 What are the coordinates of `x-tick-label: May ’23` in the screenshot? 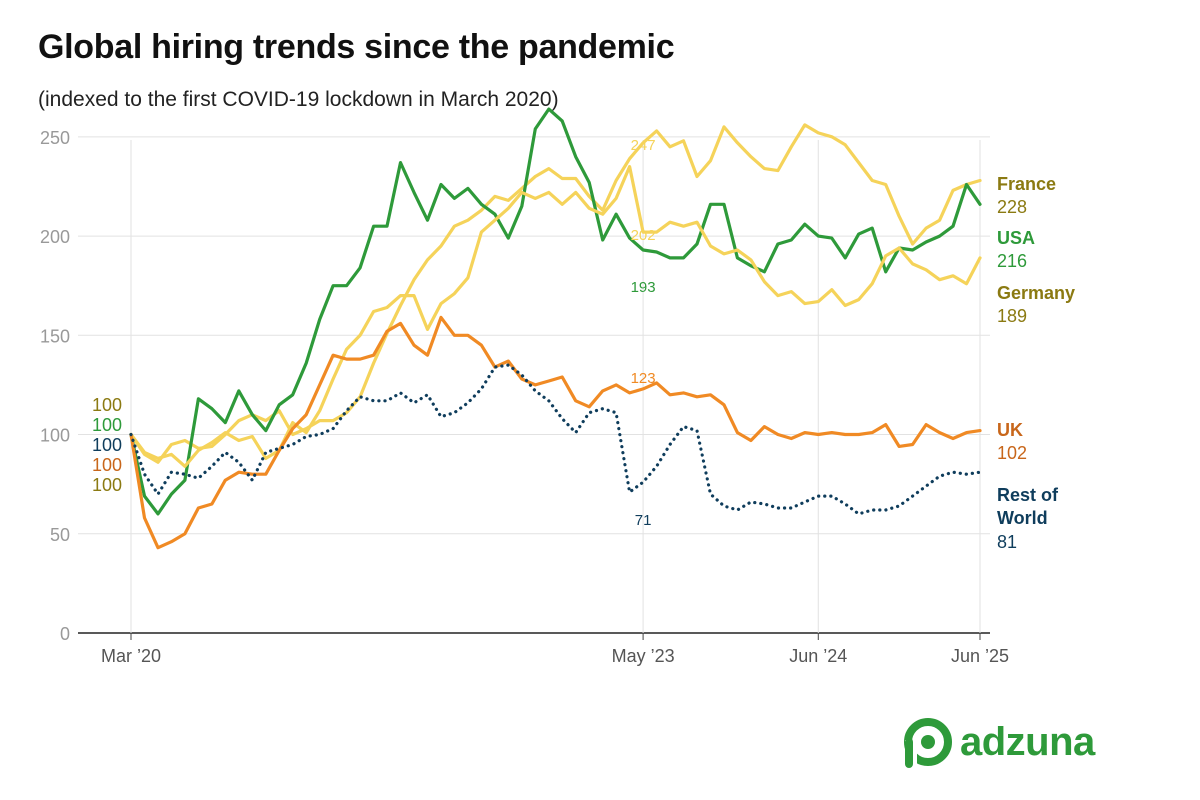 It's located at (643, 656).